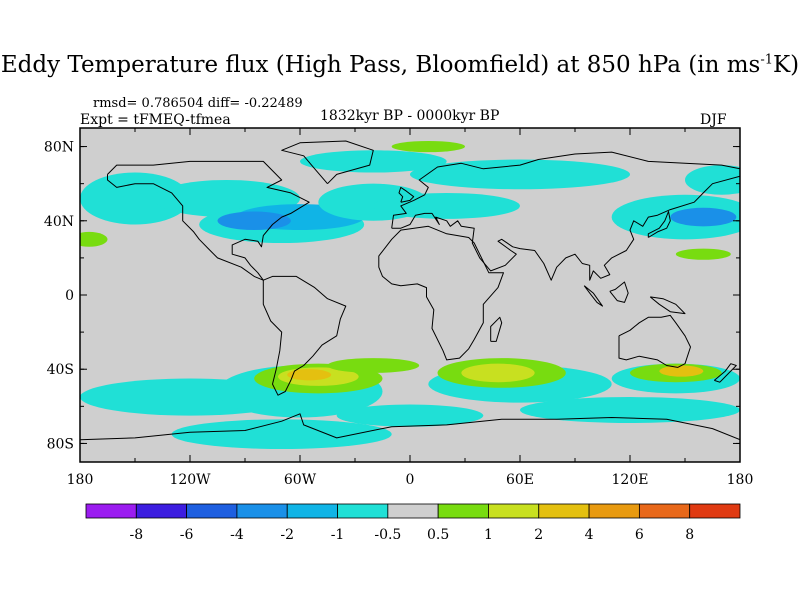 This screenshot has height=600, width=800. What do you see at coordinates (69, 296) in the screenshot?
I see `lat-label: 0` at bounding box center [69, 296].